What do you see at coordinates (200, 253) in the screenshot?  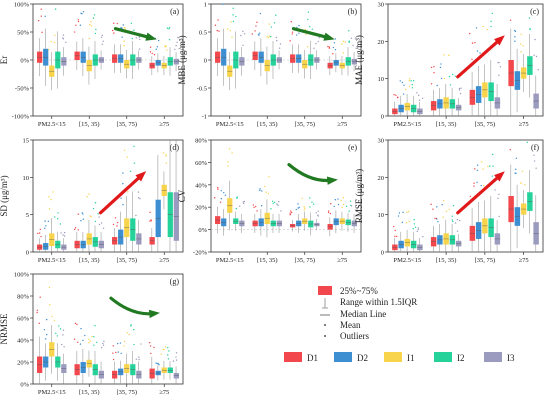 I see `y-tick-label: -20%` at bounding box center [200, 253].